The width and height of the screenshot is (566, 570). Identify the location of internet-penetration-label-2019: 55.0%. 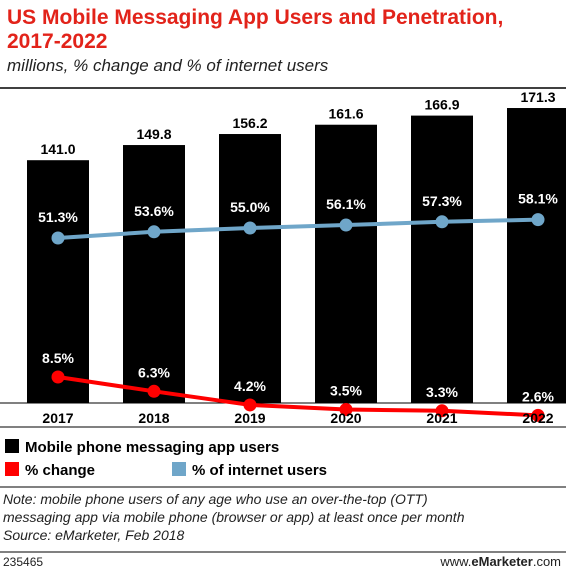
(250, 207).